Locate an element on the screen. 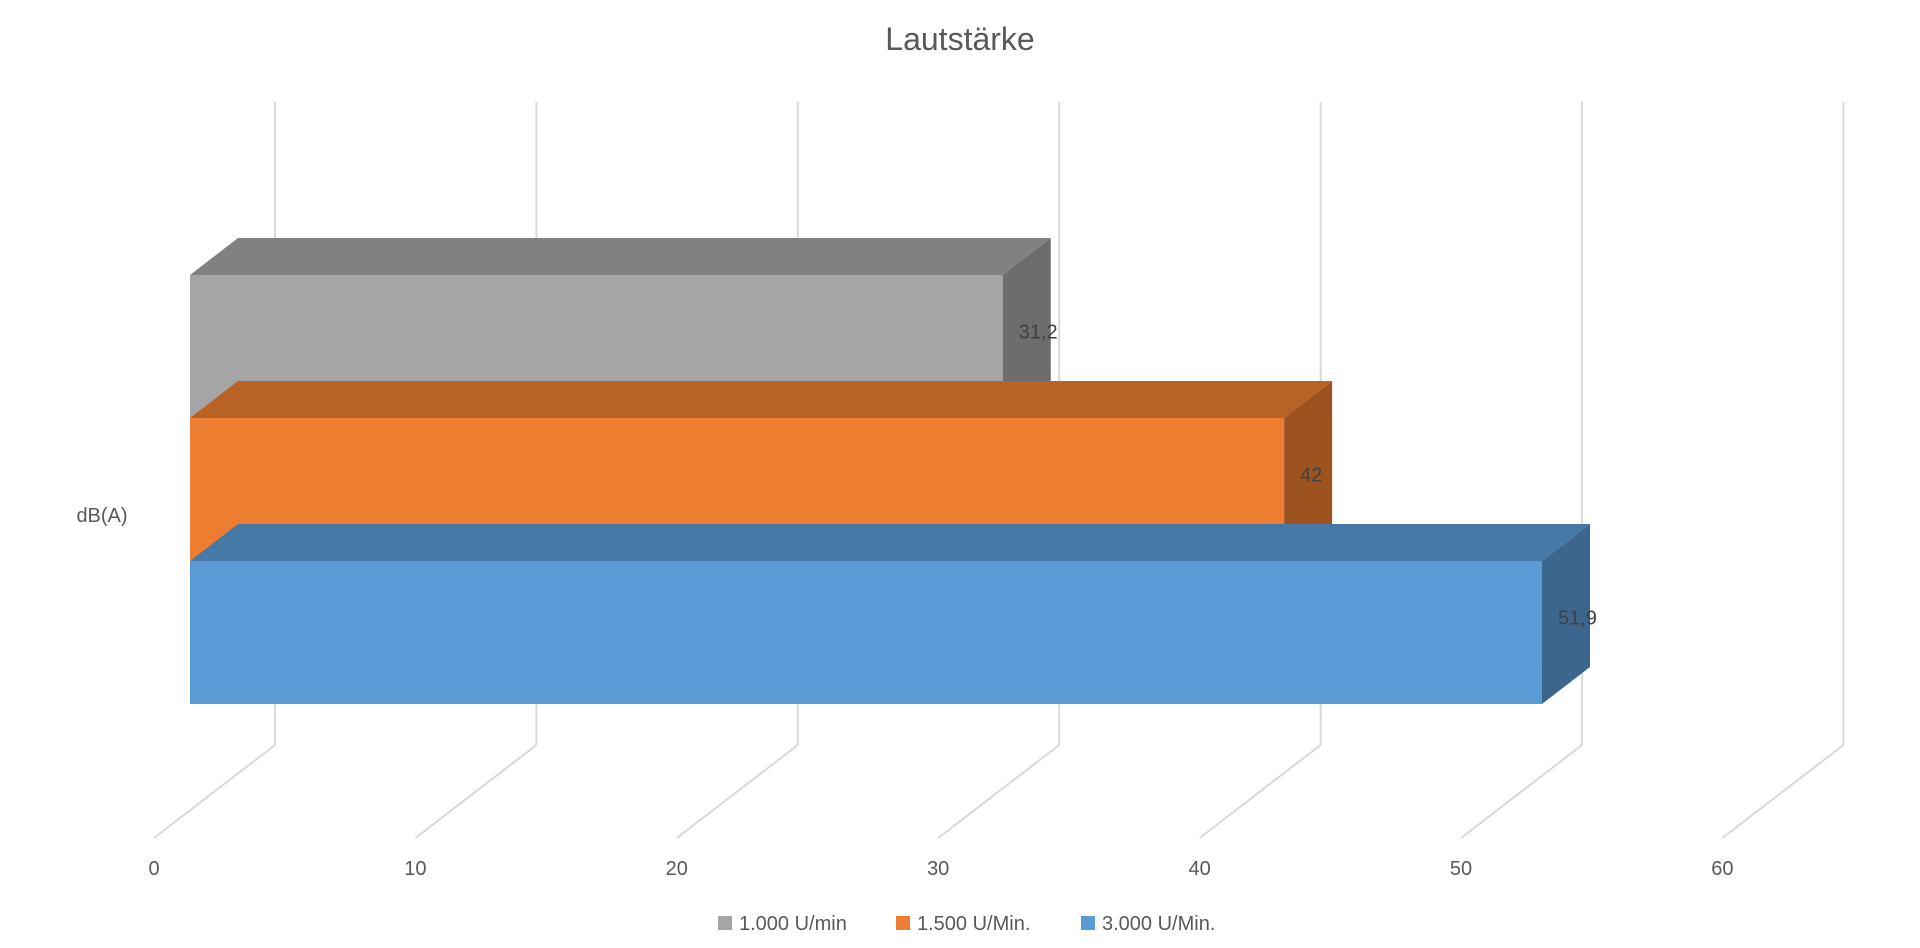  legend: 1.000 U/min 1.500 U/Min. 3.000 U/Min. is located at coordinates (966, 924).